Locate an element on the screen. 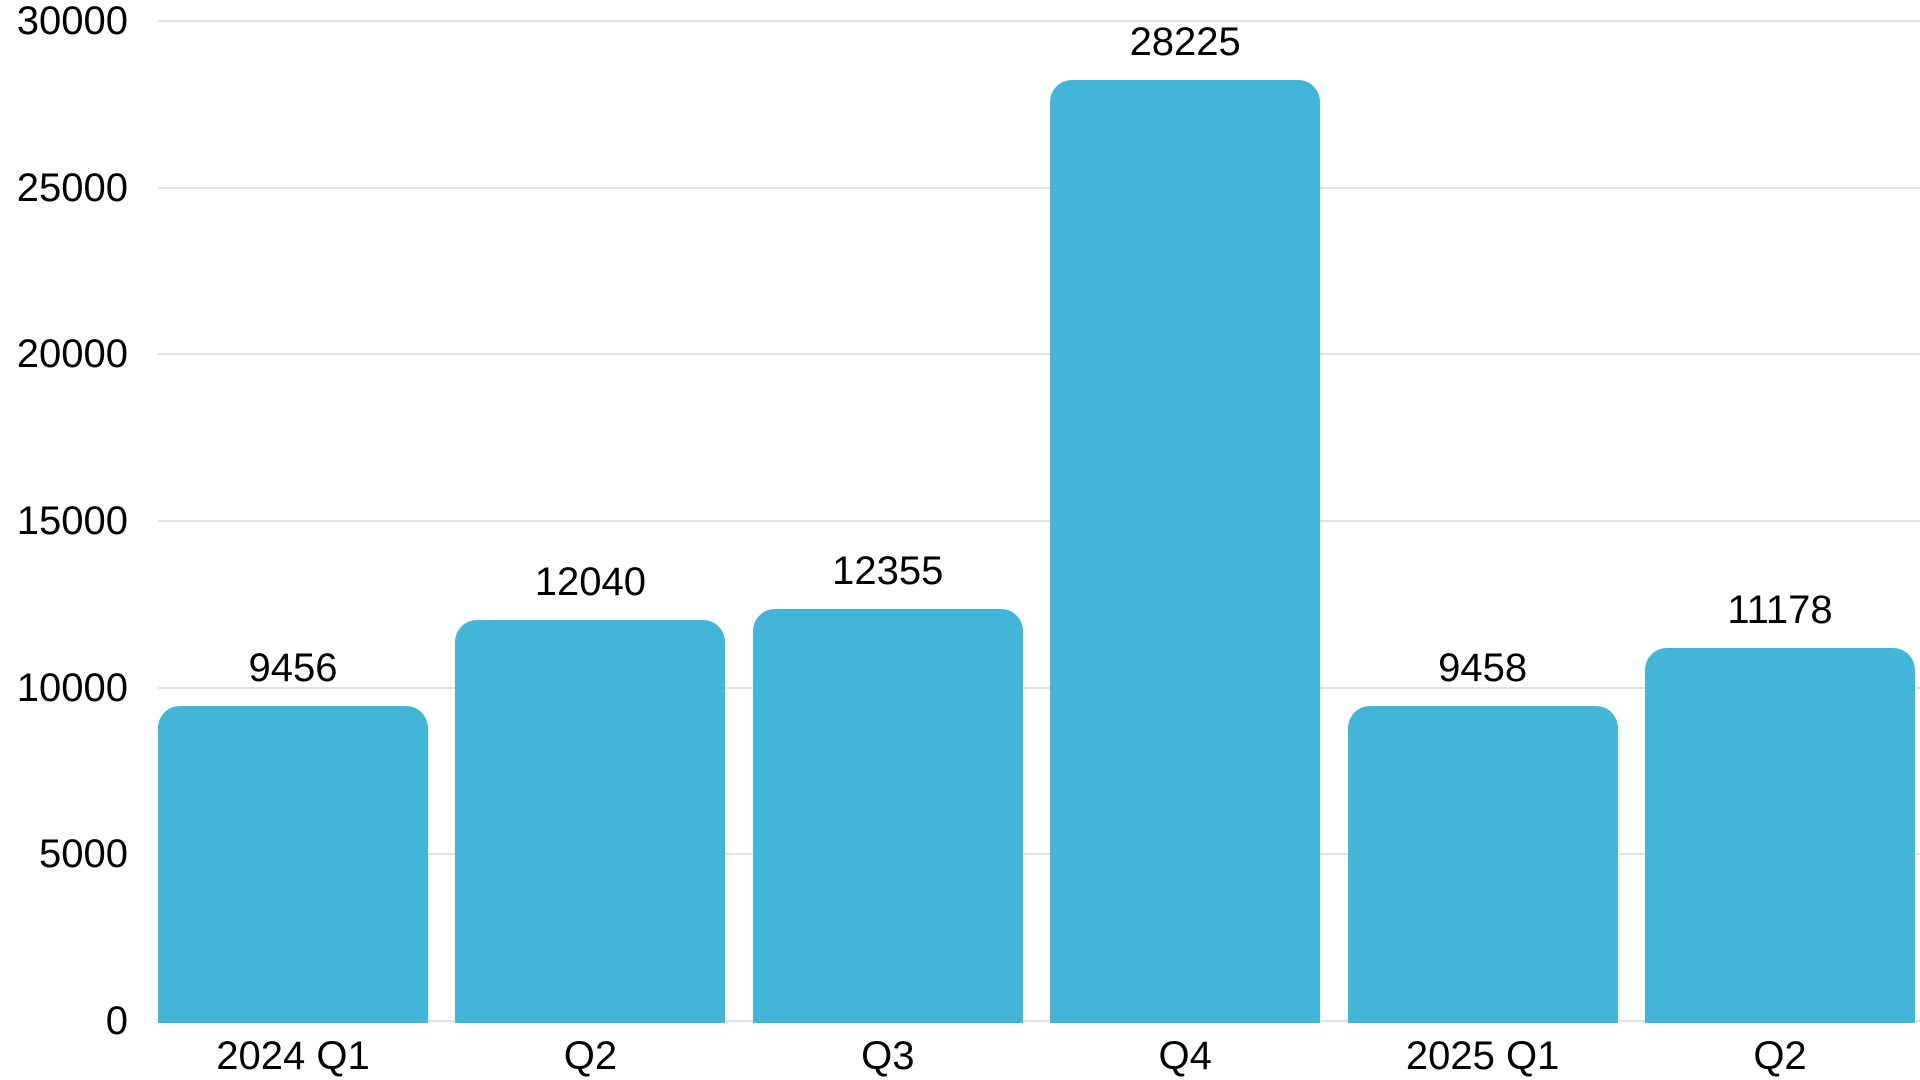 This screenshot has width=1920, height=1080. y-axis-tick-label: 15000 is located at coordinates (72, 521).